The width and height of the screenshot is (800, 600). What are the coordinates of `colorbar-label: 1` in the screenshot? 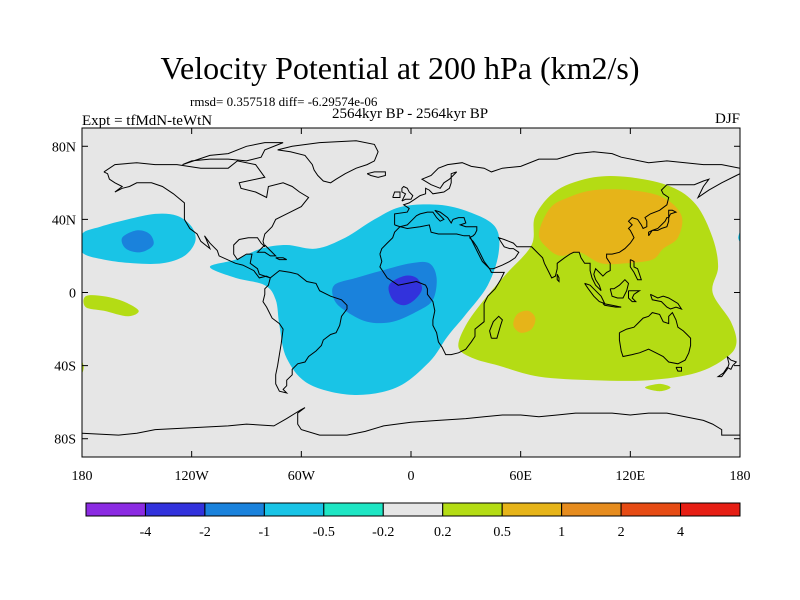 It's located at (561, 532).